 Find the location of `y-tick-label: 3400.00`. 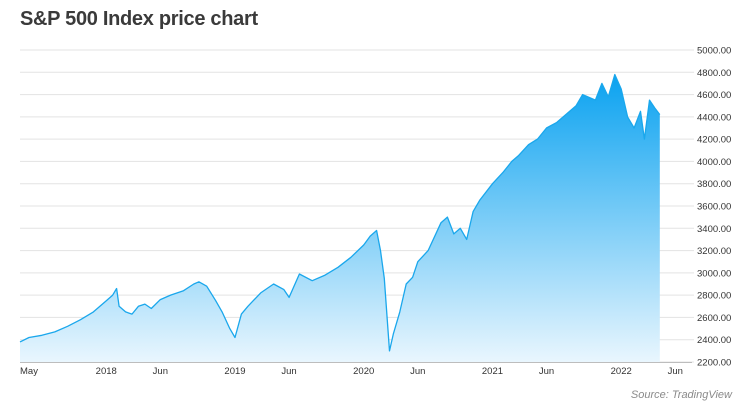

y-tick-label: 3400.00 is located at coordinates (714, 229).